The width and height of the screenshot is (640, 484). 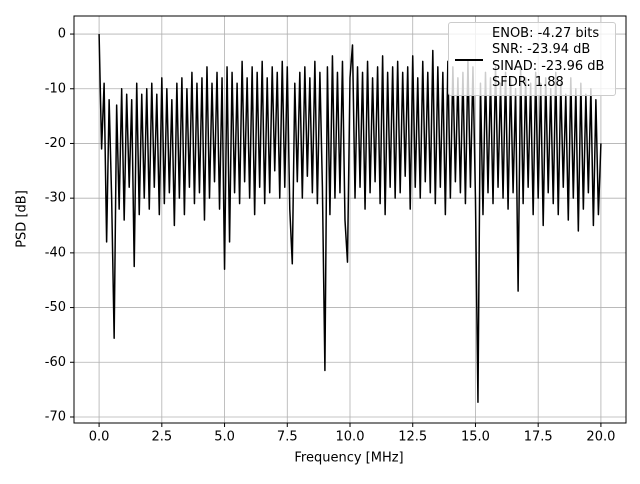 I want to click on x-tick-label: 10.0, so click(x=350, y=437).